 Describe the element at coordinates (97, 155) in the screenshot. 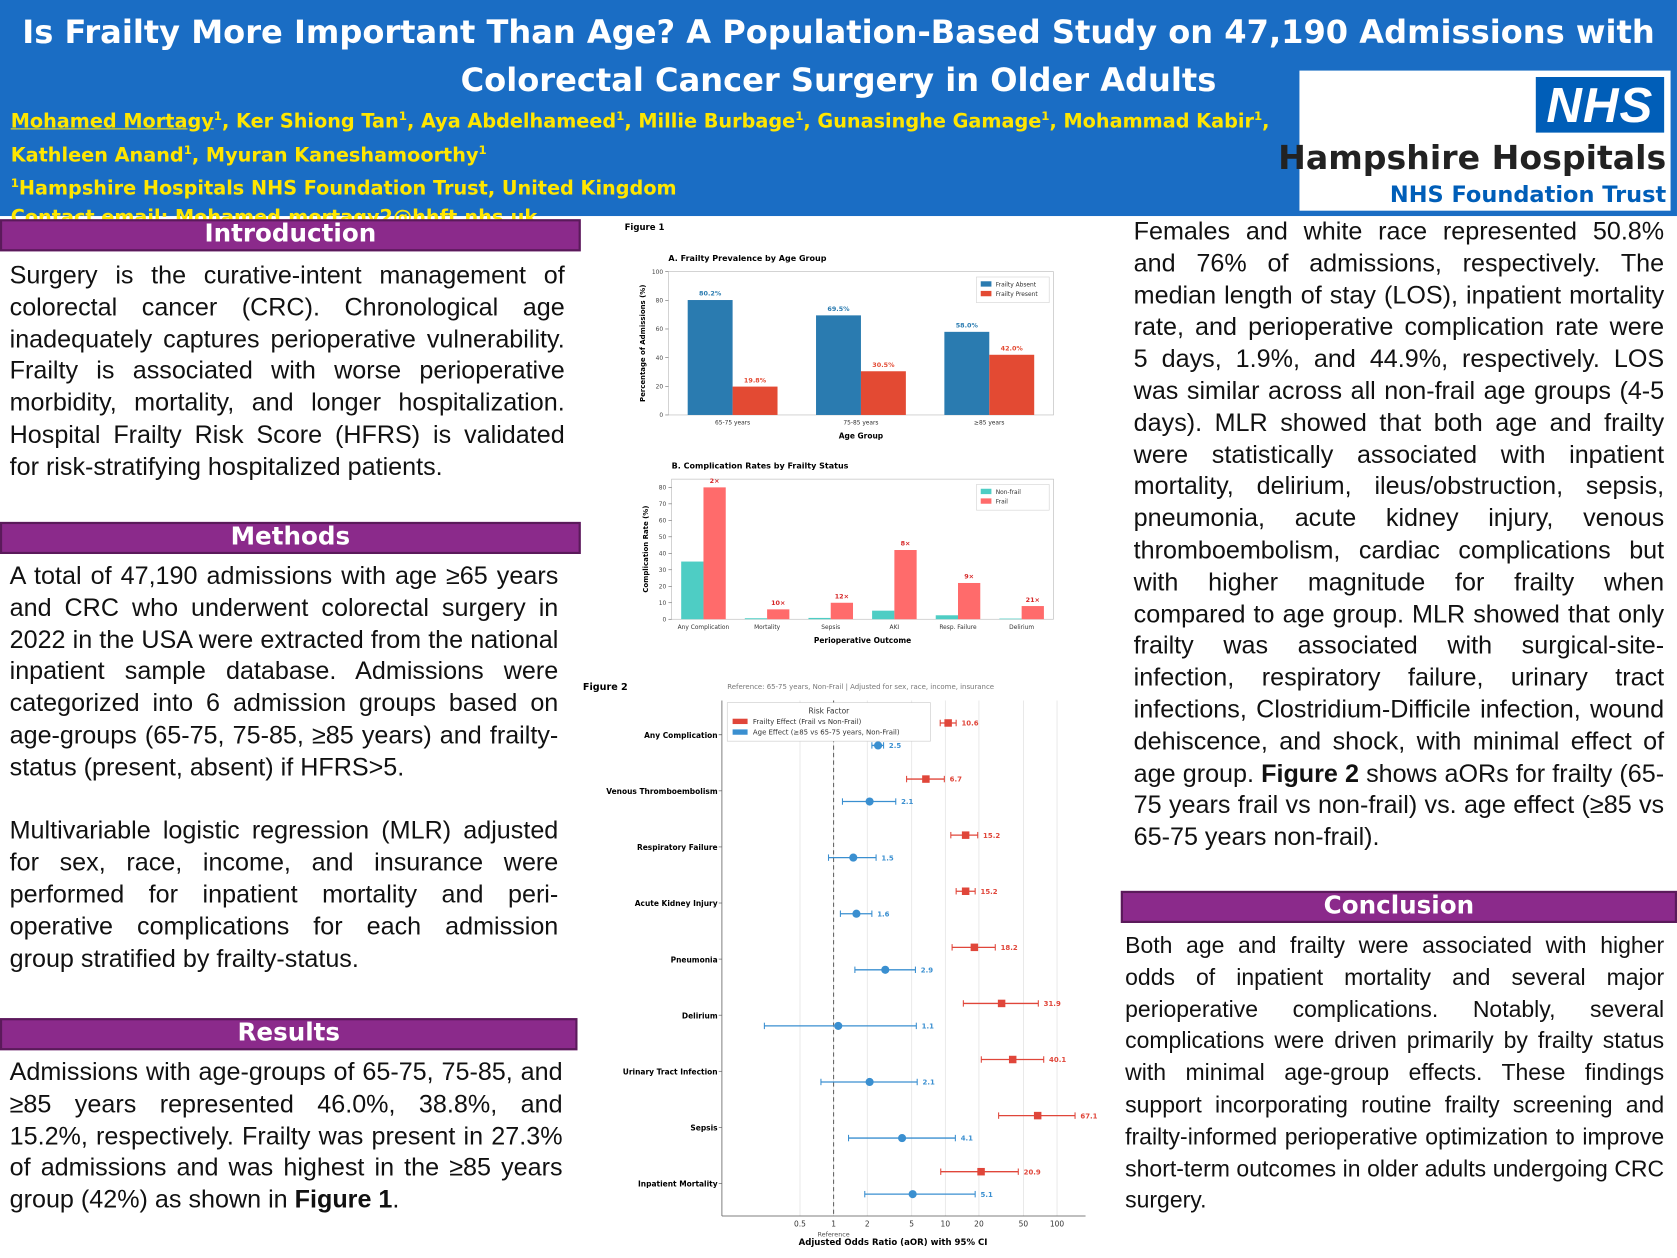

I see `author-name: Kathleen Anand` at that location.